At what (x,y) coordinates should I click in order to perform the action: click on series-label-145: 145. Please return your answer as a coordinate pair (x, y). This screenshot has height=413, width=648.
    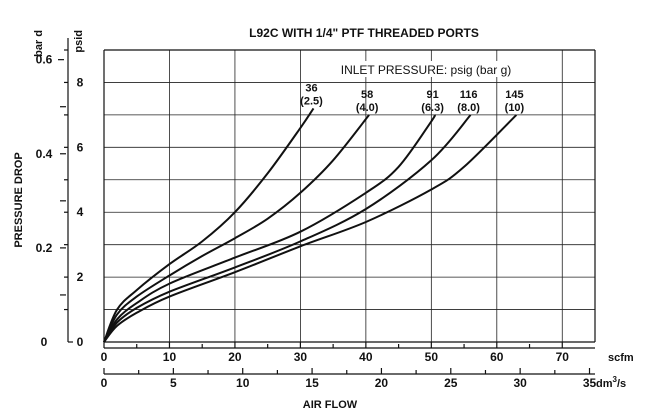
    Looking at the image, I should click on (514, 95).